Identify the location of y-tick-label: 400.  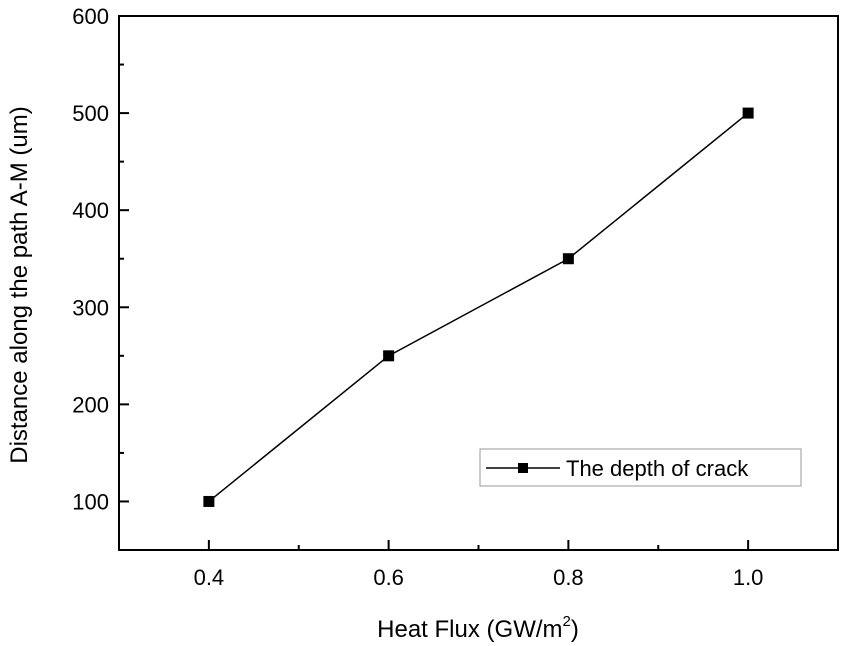
(90, 210).